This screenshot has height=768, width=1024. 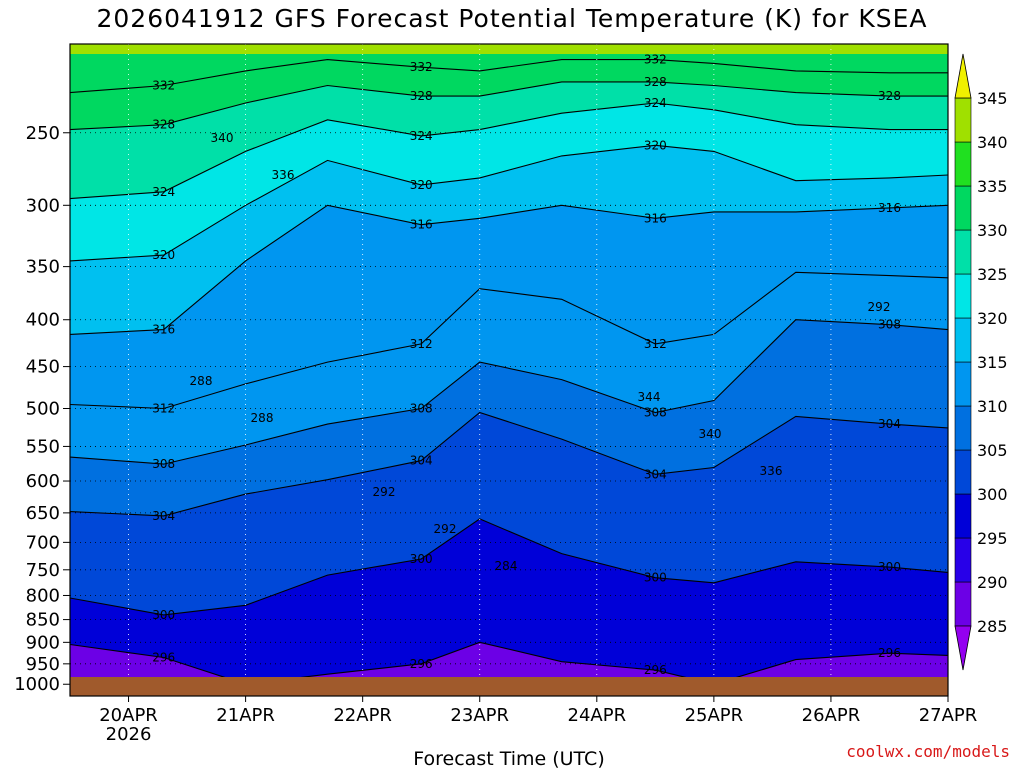 I want to click on colorbar-label: 300, so click(x=992, y=494).